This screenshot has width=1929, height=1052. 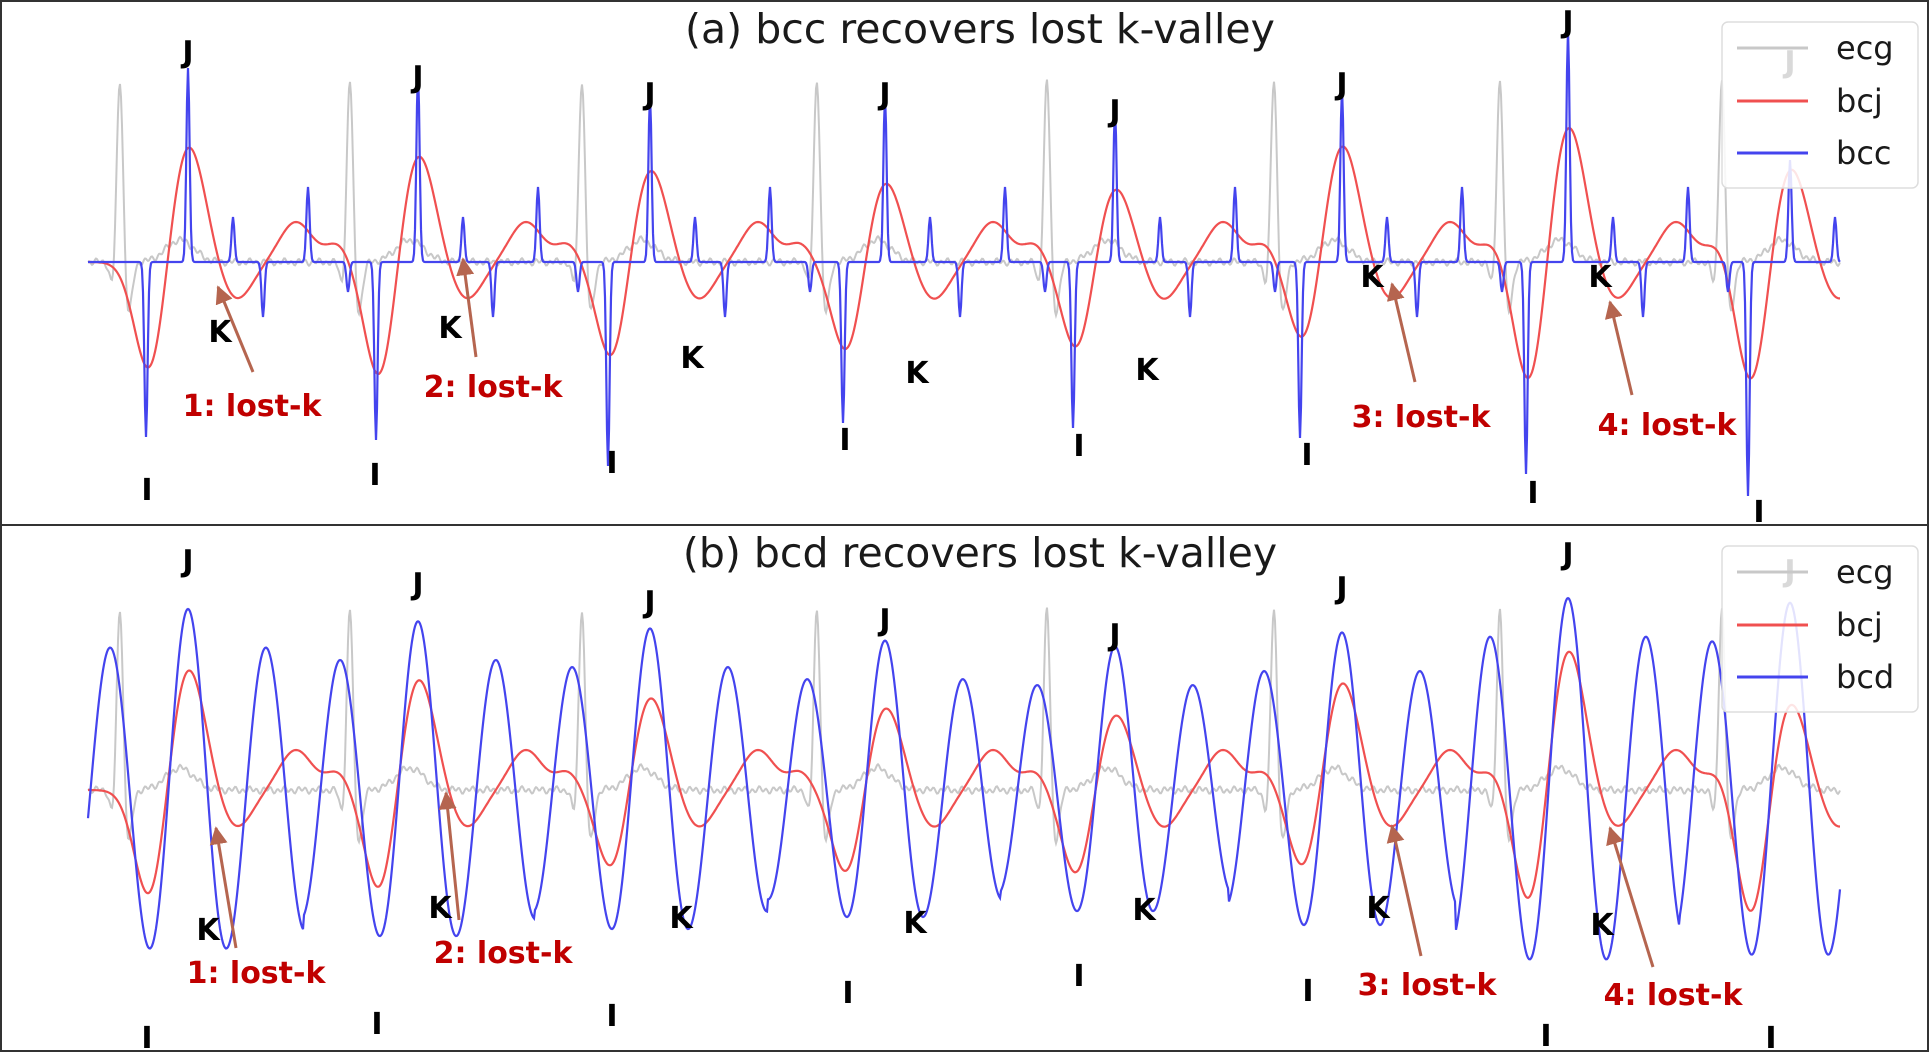 What do you see at coordinates (1144, 910) in the screenshot?
I see `panel-b-k-label-5: K` at bounding box center [1144, 910].